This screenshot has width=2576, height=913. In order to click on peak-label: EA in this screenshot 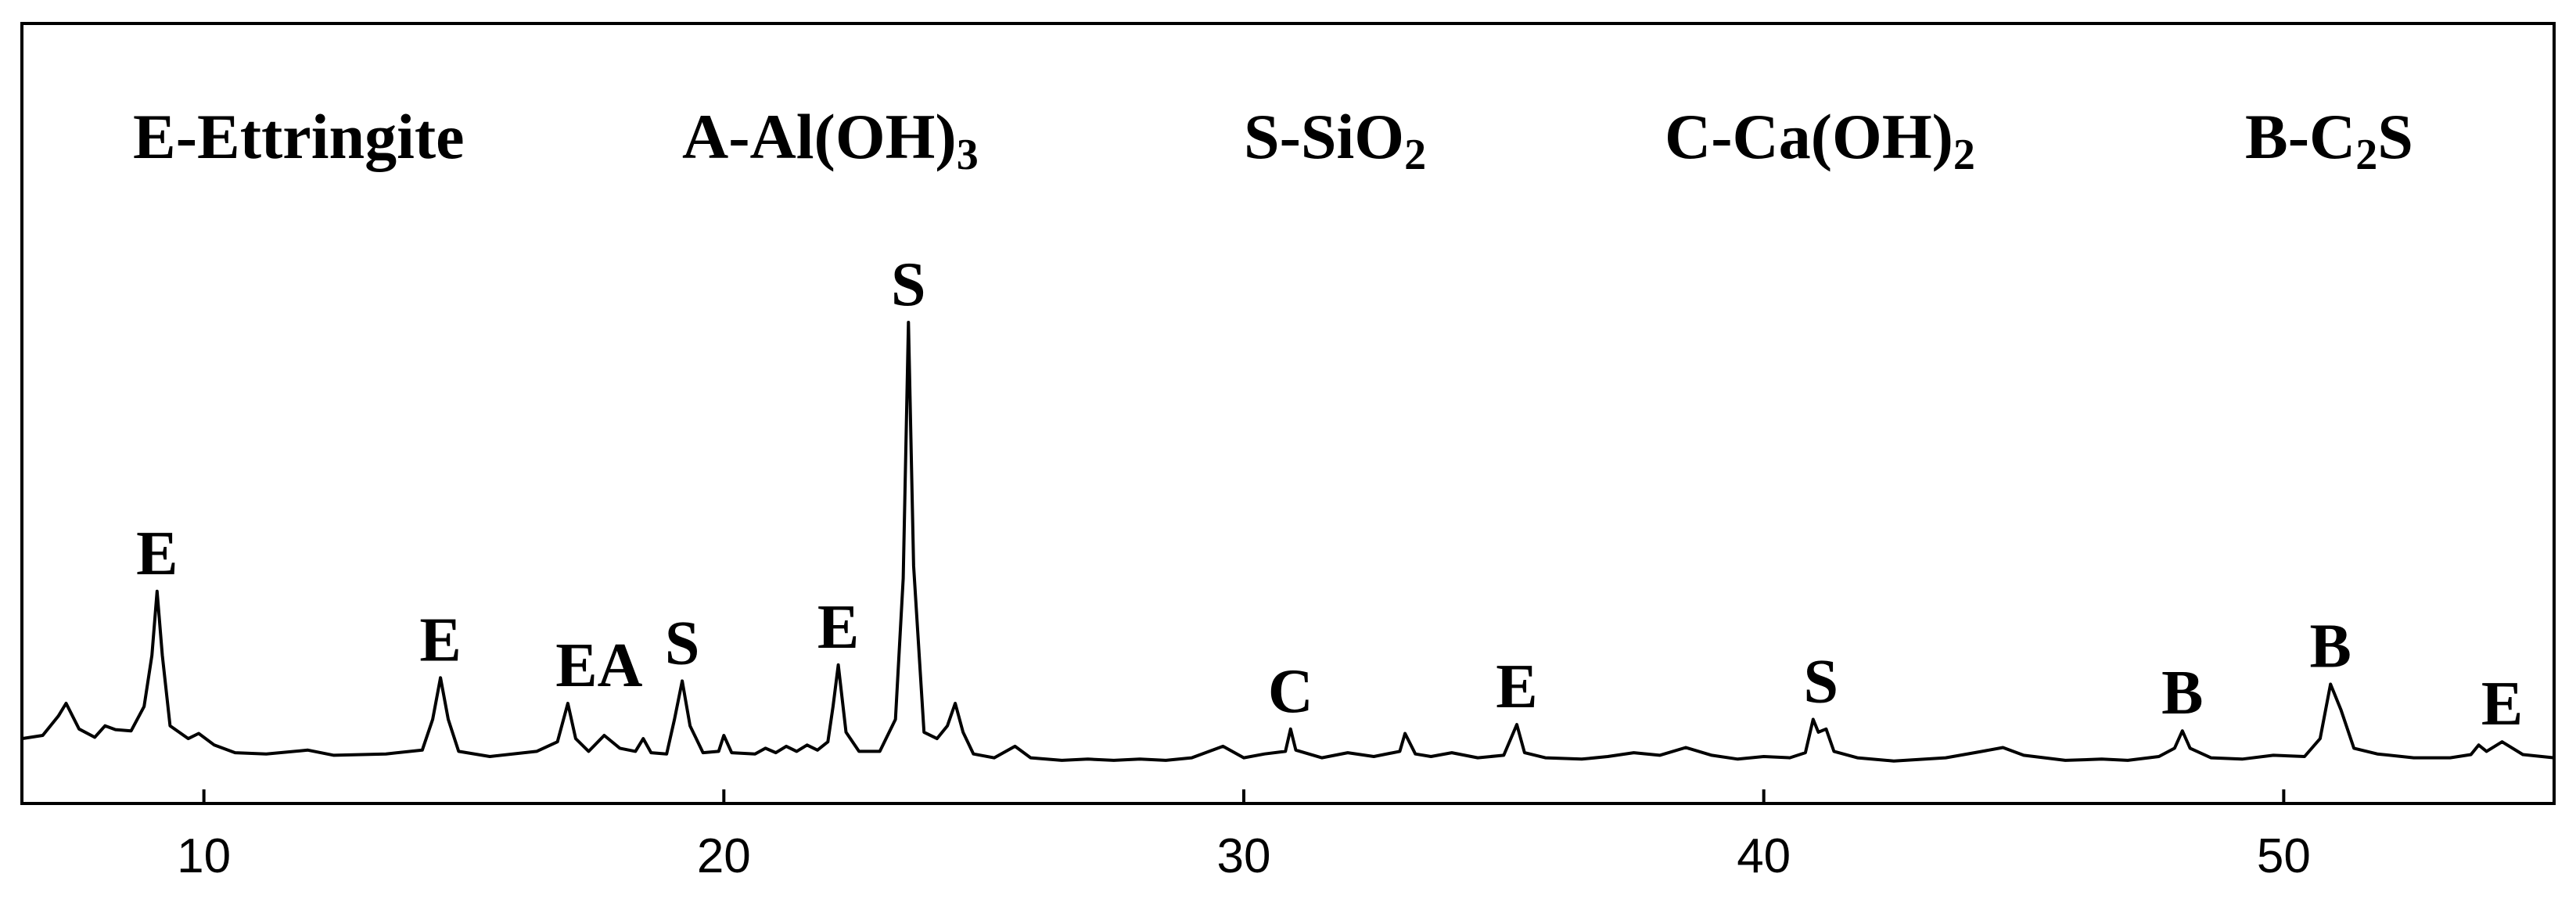, I will do `click(598, 665)`.